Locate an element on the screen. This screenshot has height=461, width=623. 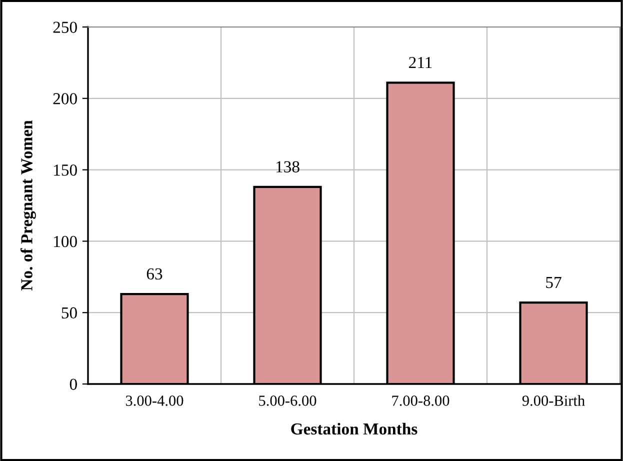
data-label: 57 is located at coordinates (554, 282).